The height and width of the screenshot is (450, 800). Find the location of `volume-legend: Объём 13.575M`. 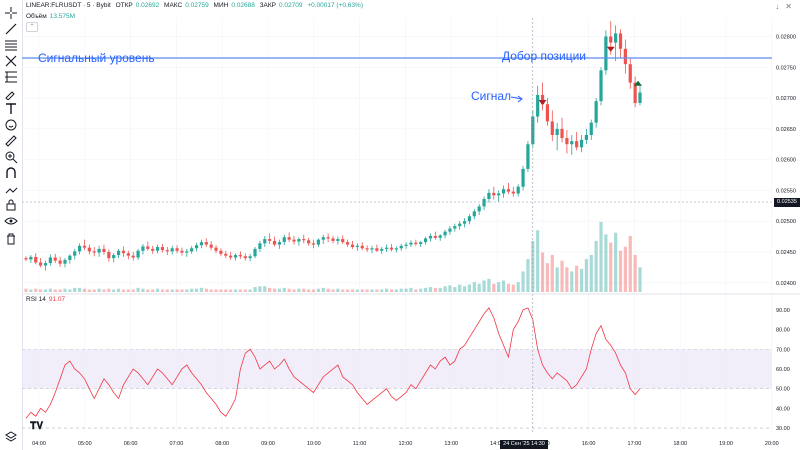

volume-legend: Объём 13.575M is located at coordinates (50, 16).